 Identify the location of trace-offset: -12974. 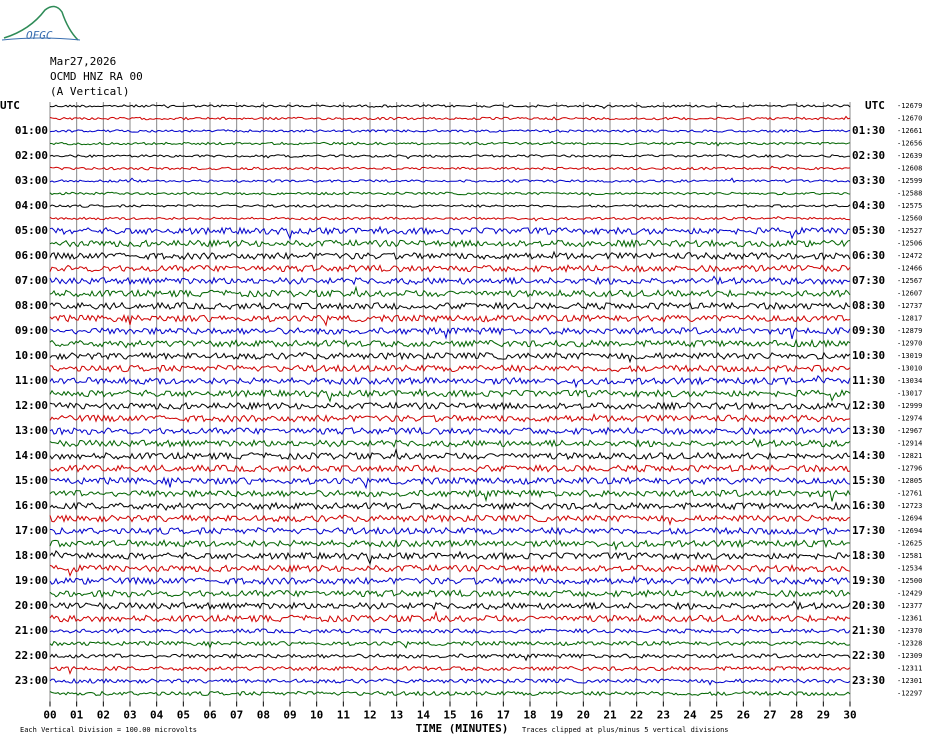
(909, 419).